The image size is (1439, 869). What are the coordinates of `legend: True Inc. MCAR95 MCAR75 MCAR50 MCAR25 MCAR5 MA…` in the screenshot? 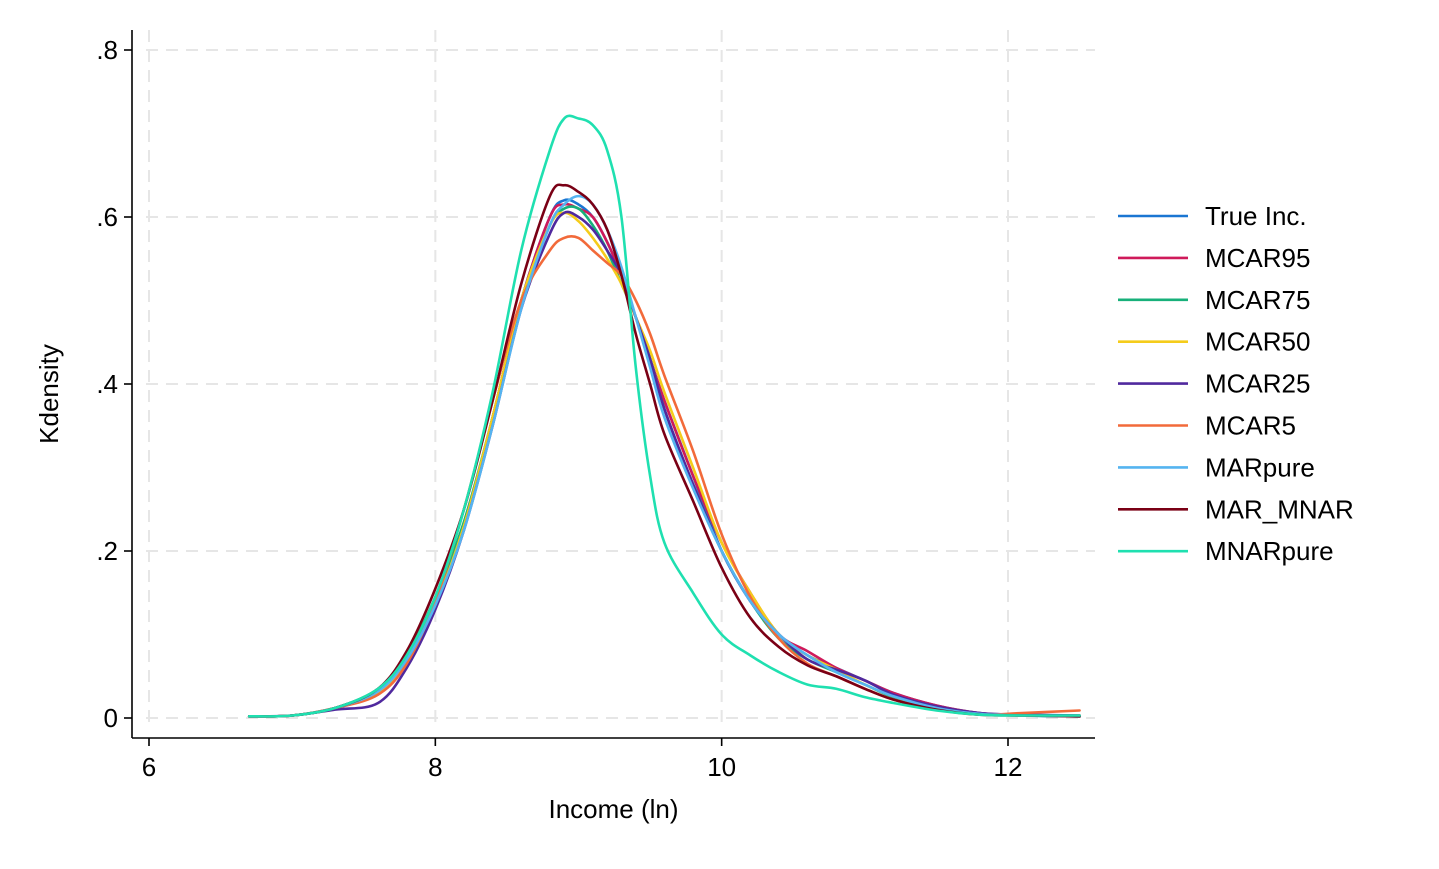 It's located at (1236, 383).